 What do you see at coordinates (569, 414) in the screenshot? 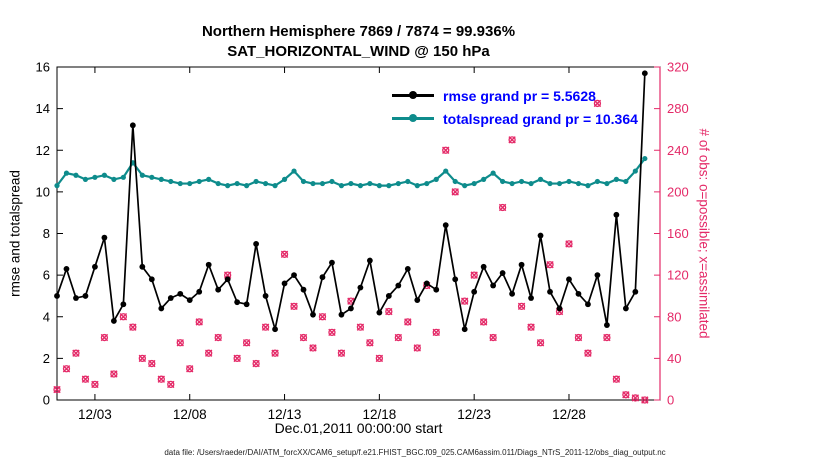
I see `x-tick-label: 12/28` at bounding box center [569, 414].